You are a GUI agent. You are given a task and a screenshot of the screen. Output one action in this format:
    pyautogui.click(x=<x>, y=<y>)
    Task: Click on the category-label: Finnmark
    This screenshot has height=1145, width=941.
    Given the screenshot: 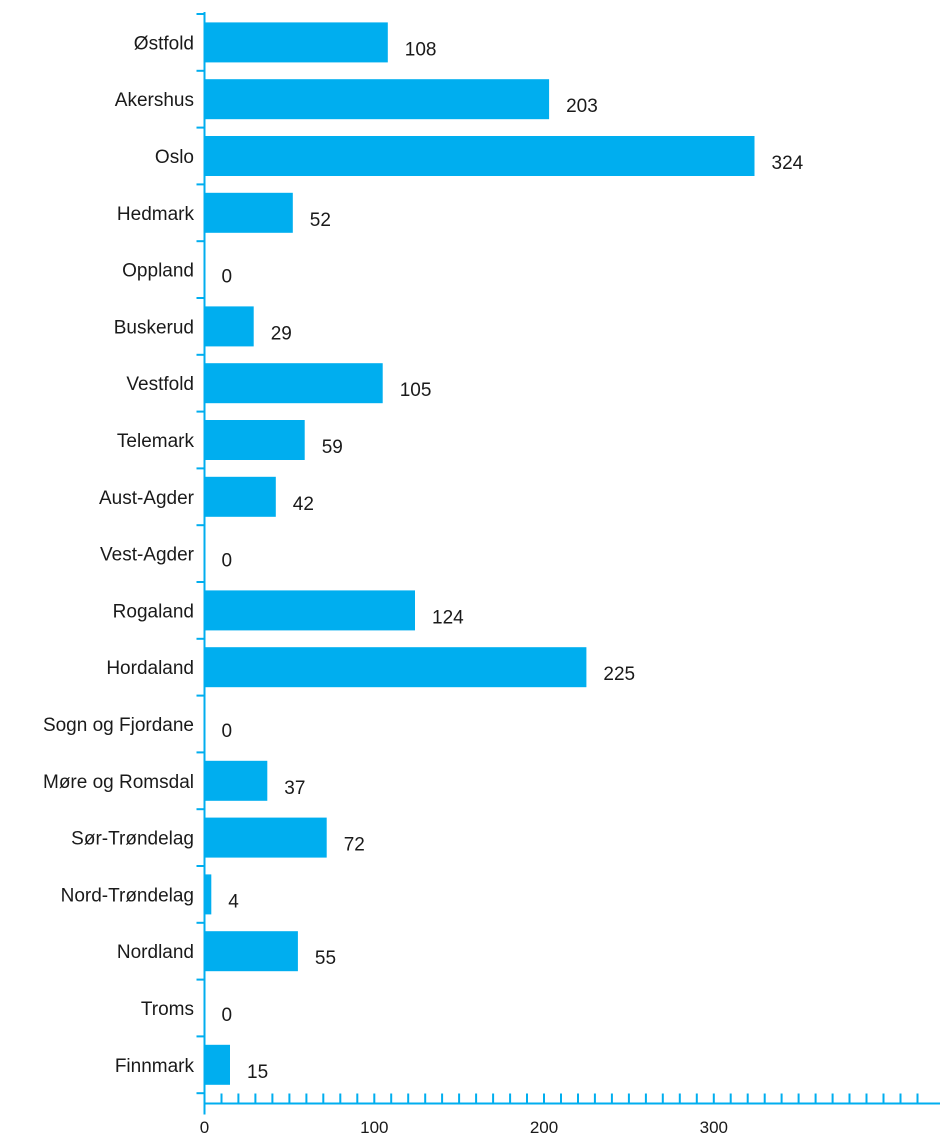 What is the action you would take?
    pyautogui.click(x=155, y=1066)
    